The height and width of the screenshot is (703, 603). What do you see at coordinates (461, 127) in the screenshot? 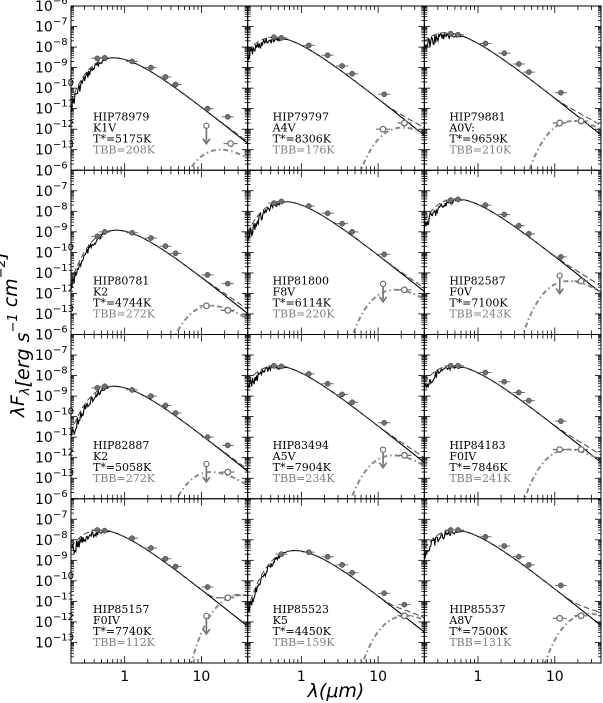
I see `spectral-type-label: A0V:` at bounding box center [461, 127].